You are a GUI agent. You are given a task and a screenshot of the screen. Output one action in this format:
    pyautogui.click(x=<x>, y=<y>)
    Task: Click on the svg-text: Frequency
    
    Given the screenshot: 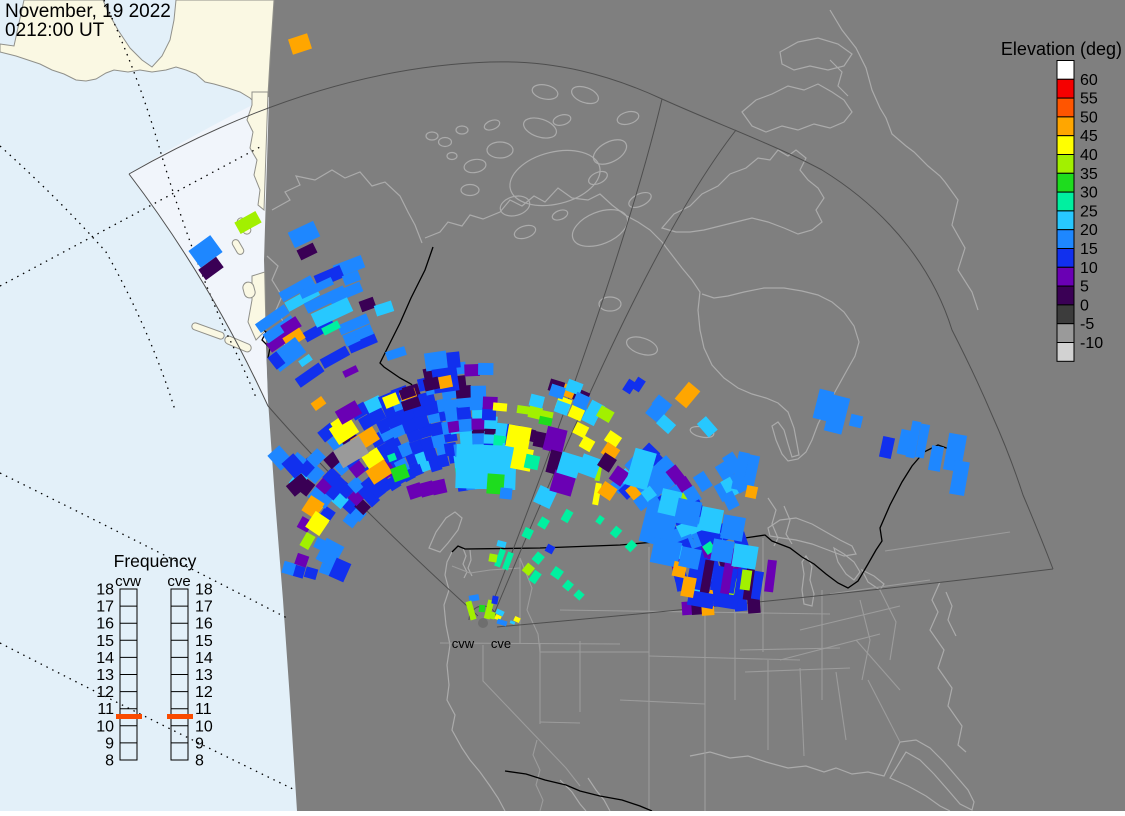 What is the action you would take?
    pyautogui.click(x=155, y=561)
    